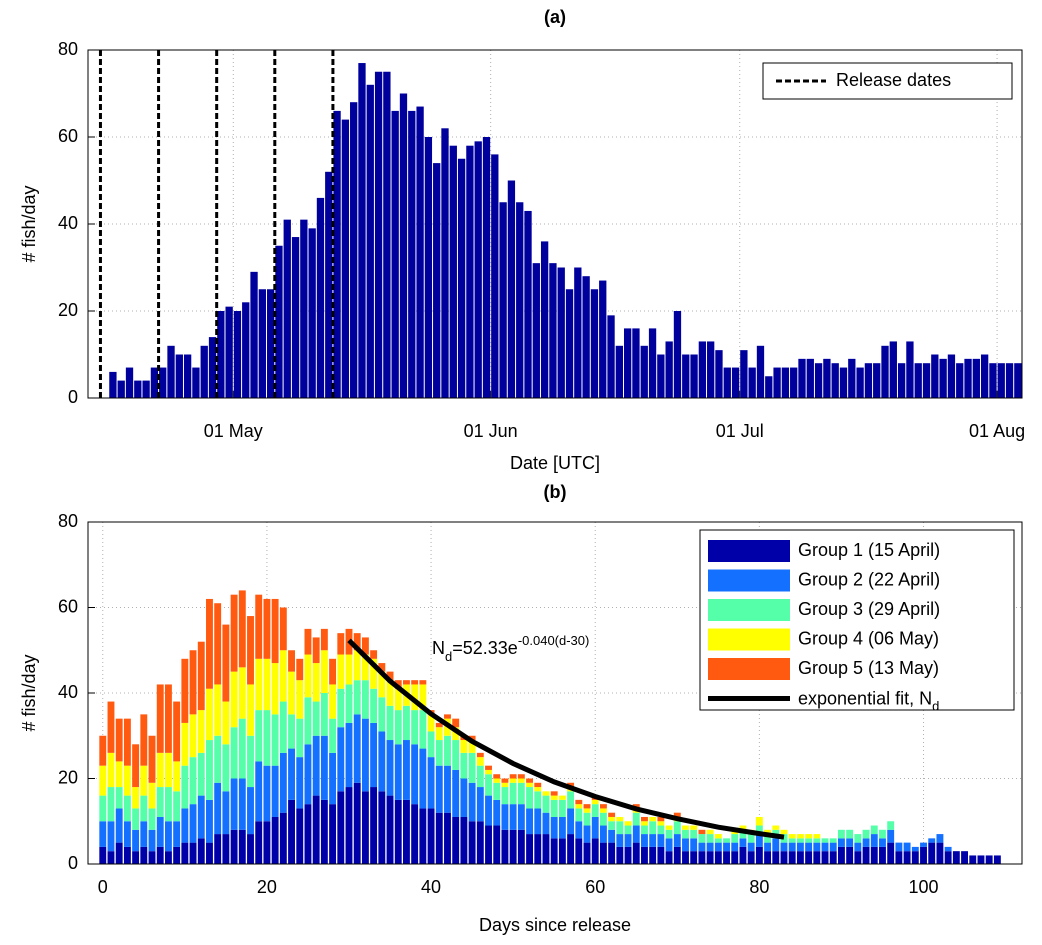 The width and height of the screenshot is (1042, 945). What do you see at coordinates (68, 777) in the screenshot?
I see `y-tick-label: 20` at bounding box center [68, 777].